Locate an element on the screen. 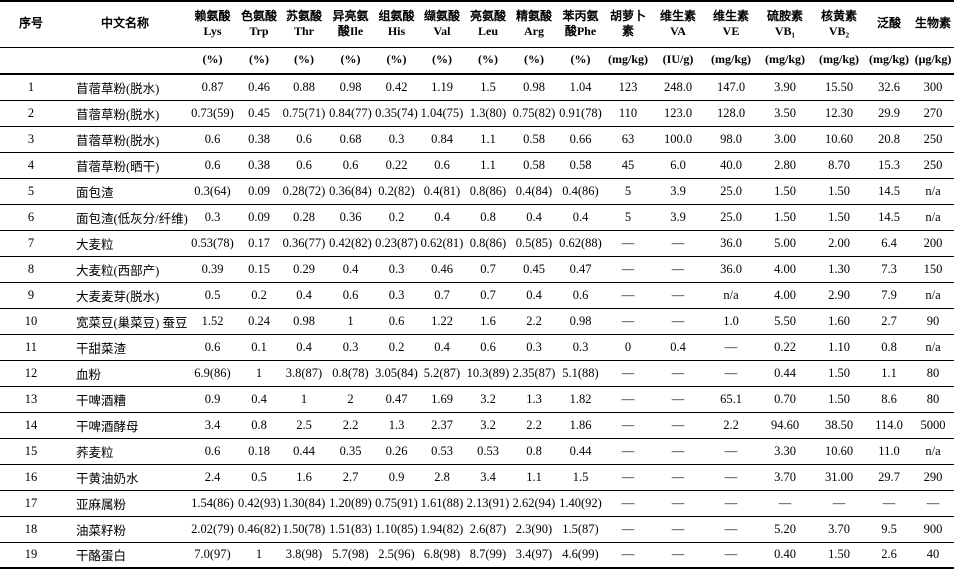 The height and width of the screenshot is (577, 954). value-cell: 98.0 is located at coordinates (731, 138).